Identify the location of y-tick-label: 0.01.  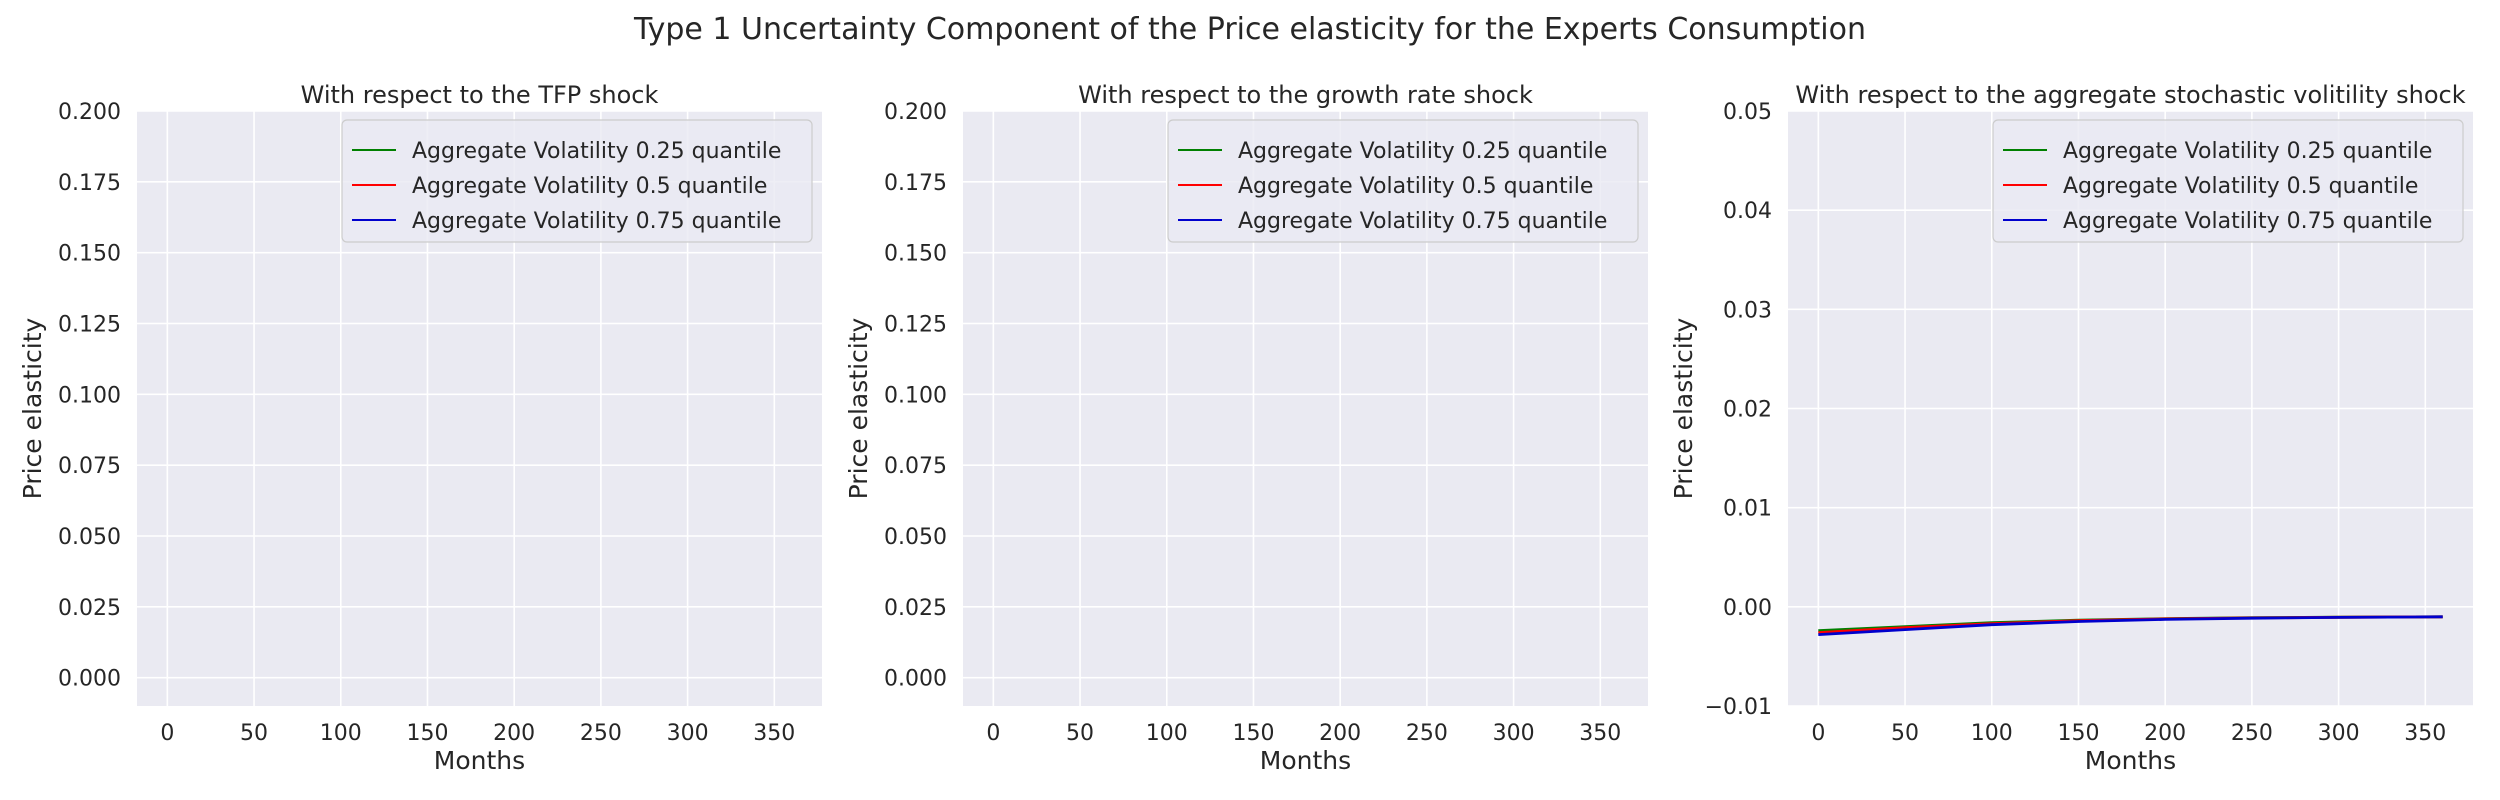
(1747, 509).